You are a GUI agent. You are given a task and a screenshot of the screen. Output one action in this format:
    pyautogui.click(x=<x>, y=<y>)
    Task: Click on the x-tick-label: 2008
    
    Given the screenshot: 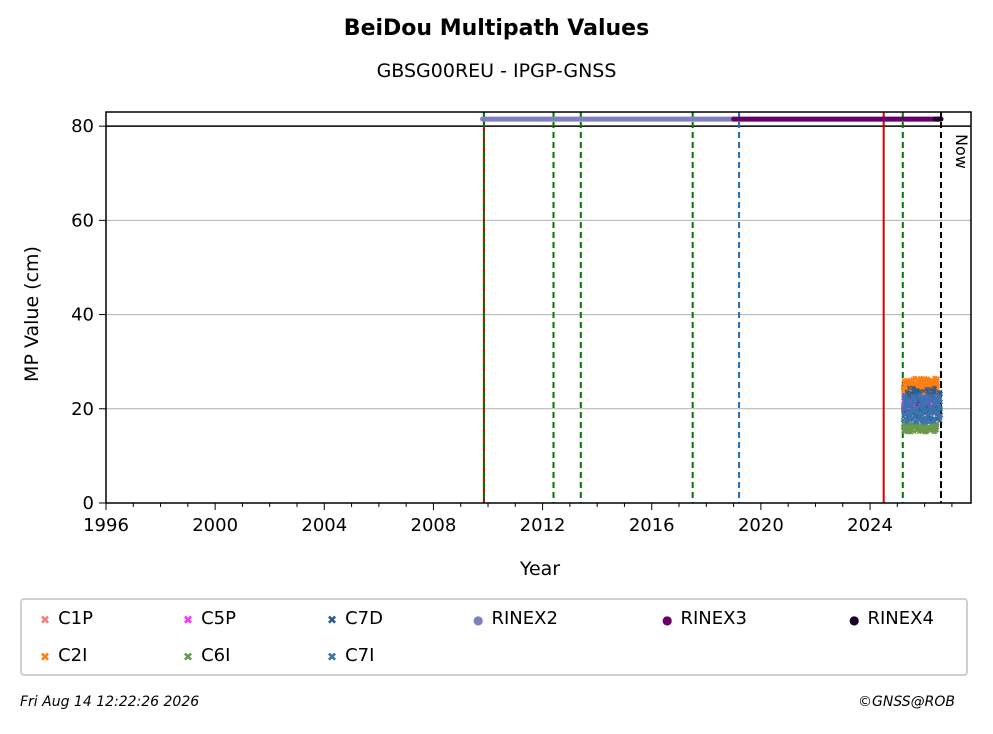 What is the action you would take?
    pyautogui.click(x=434, y=525)
    